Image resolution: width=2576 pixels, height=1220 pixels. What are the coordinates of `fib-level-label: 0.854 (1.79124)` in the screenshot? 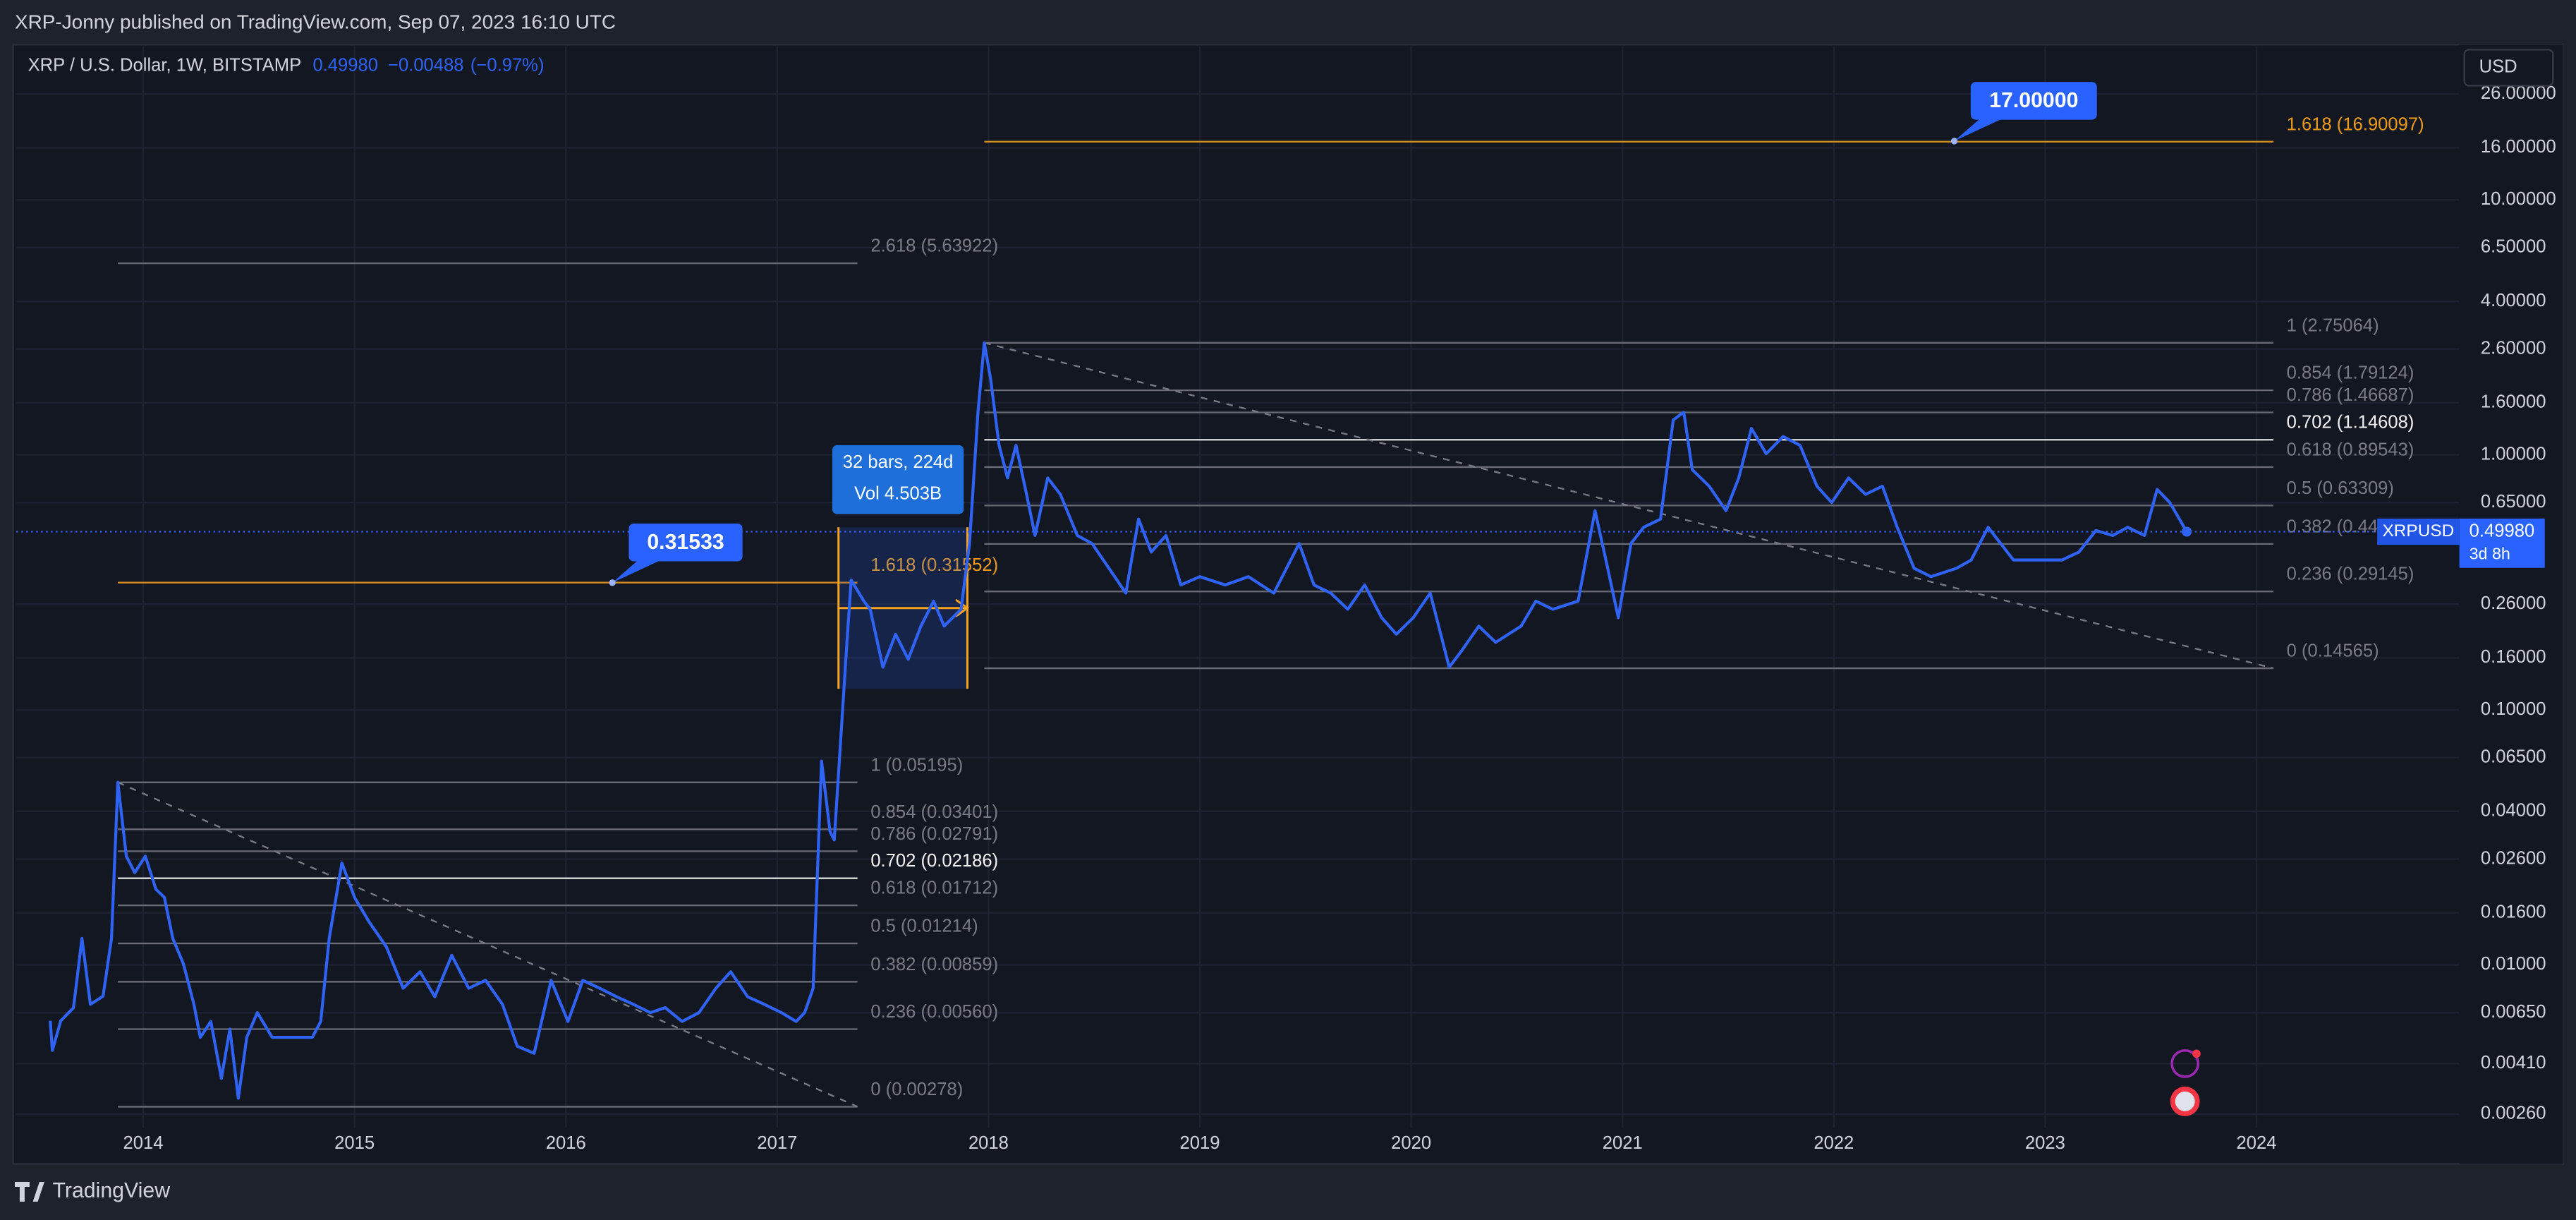 It's located at (2350, 373).